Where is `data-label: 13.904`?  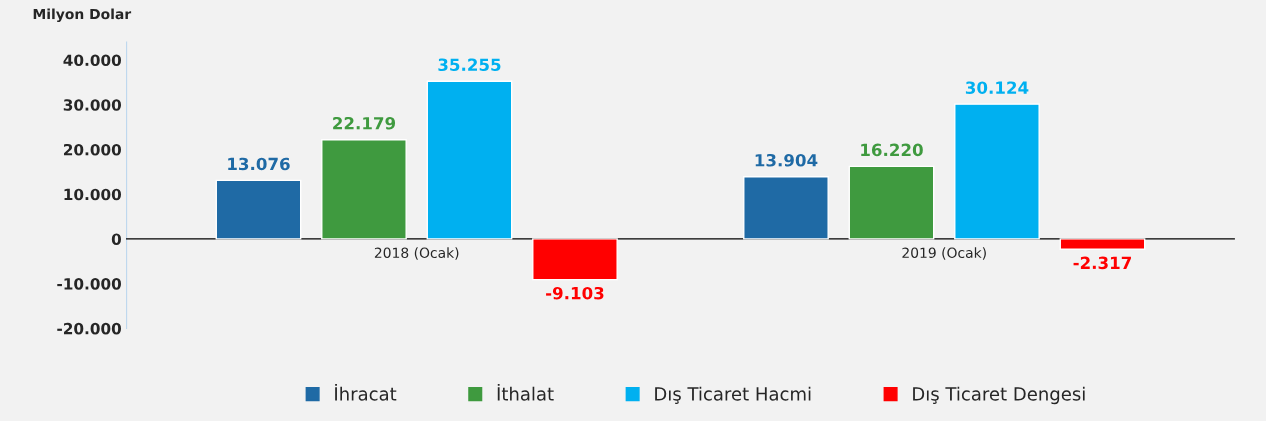
data-label: 13.904 is located at coordinates (786, 160).